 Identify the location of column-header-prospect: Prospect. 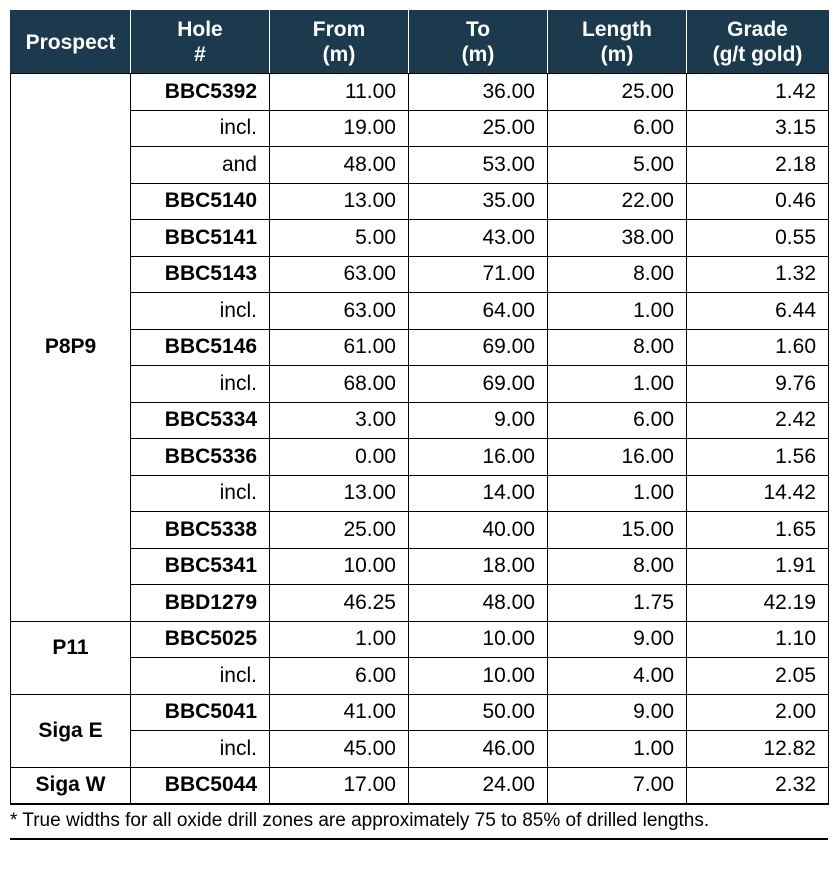
(70, 42).